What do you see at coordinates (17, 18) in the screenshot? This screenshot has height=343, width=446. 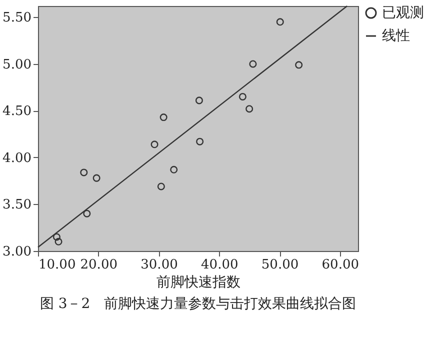 I see `y-tick-label: 5.50` at bounding box center [17, 18].